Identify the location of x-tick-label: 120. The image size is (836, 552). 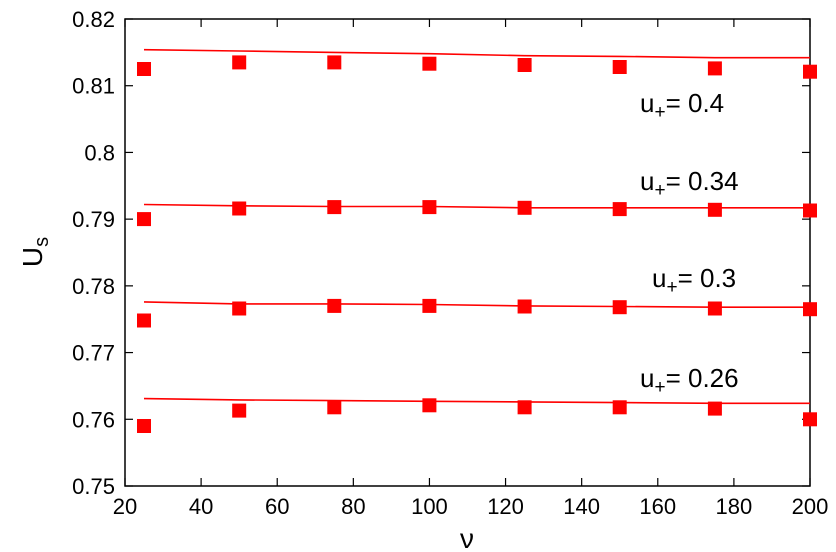
(505, 506).